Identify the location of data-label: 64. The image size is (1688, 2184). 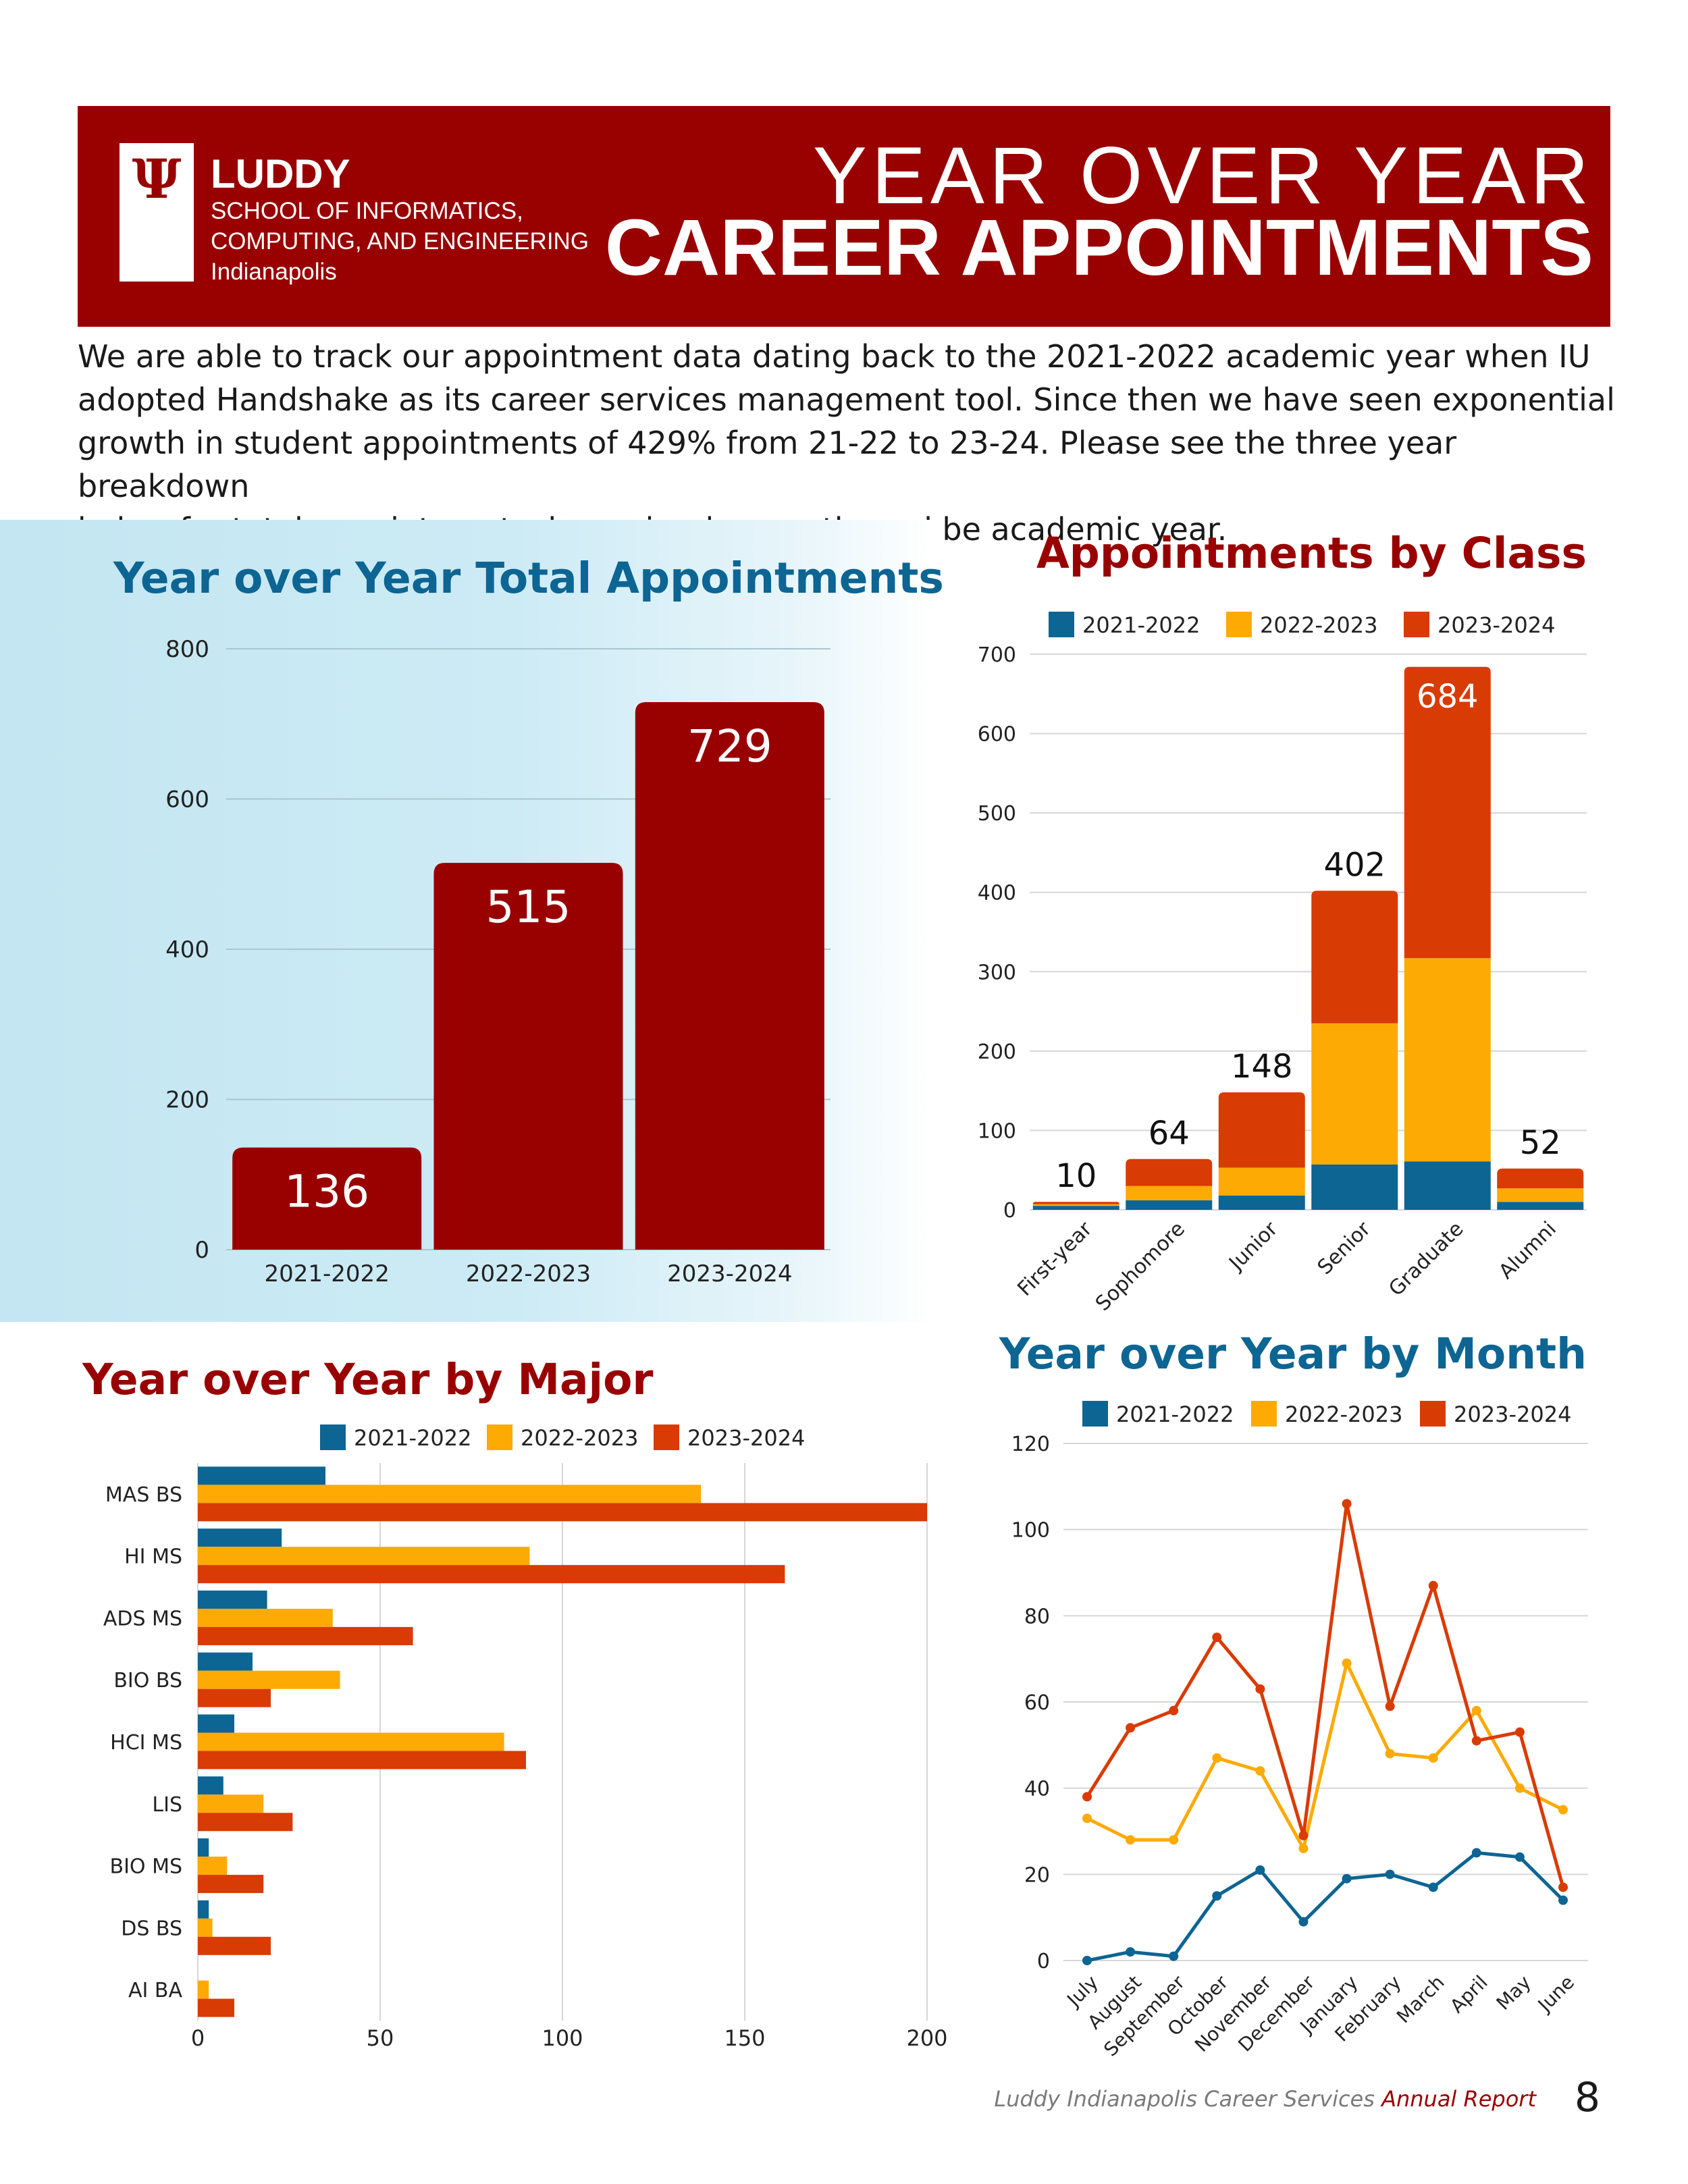
(1169, 1133).